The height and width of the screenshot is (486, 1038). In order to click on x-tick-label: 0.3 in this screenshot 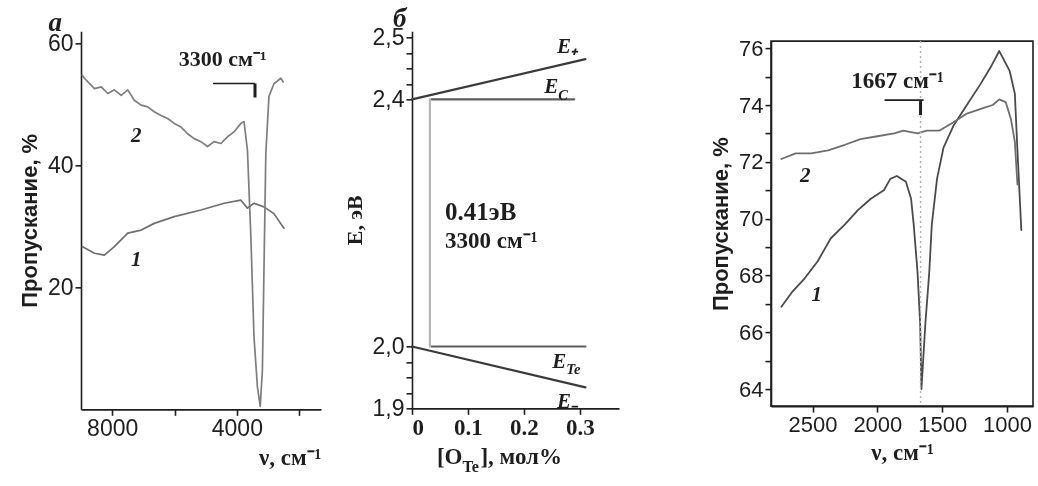, I will do `click(580, 427)`.